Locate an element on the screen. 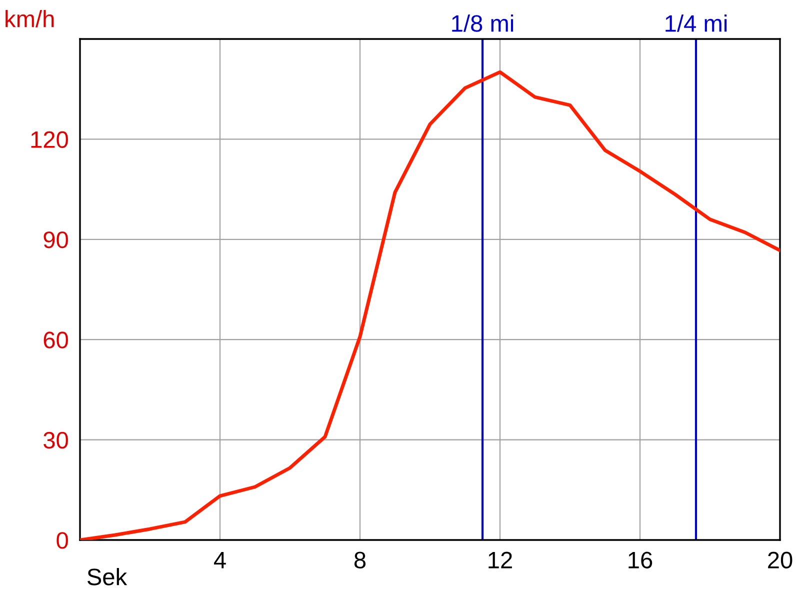  x-tick-label: 16 is located at coordinates (640, 560).